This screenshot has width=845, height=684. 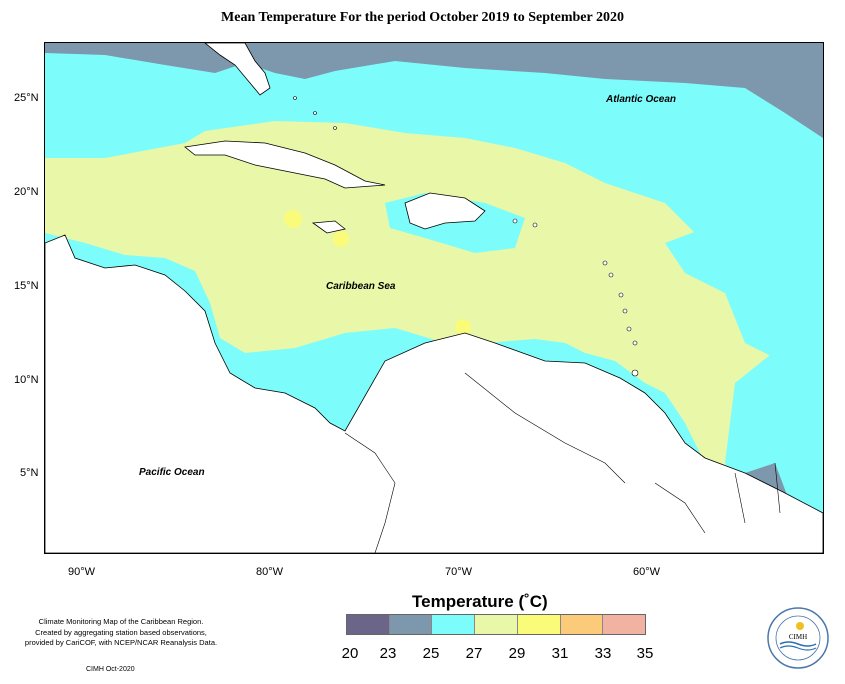 What do you see at coordinates (172, 472) in the screenshot?
I see `label-pacific-ocean: Pacific Ocean` at bounding box center [172, 472].